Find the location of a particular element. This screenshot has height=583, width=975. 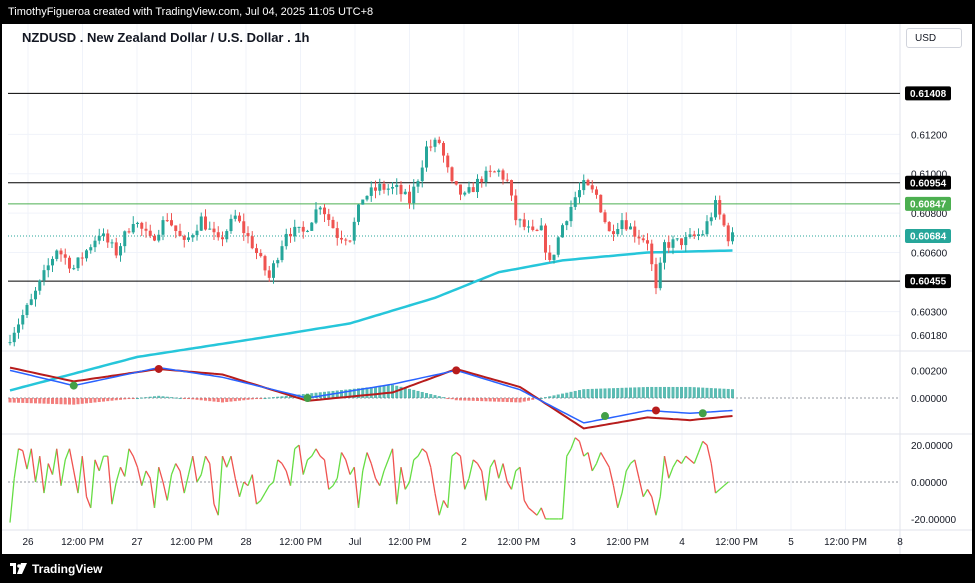

price-tick-2: 0.60800 is located at coordinates (929, 214).